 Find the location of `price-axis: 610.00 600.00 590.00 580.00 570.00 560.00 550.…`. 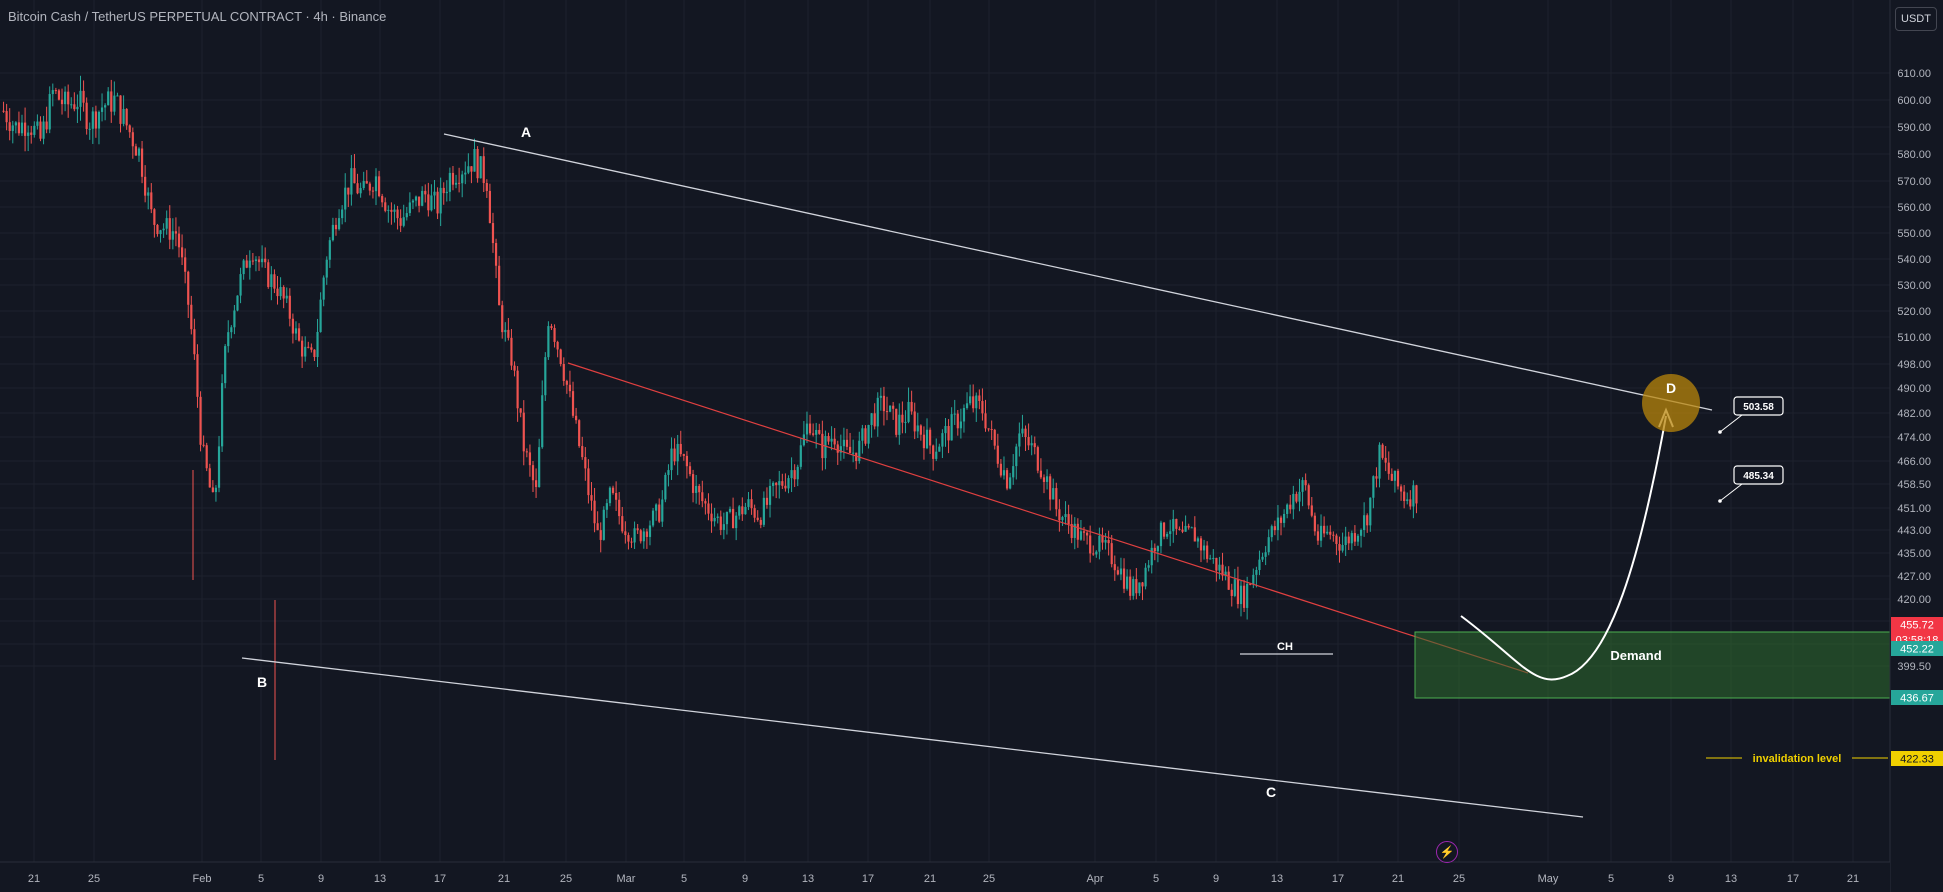

price-axis: 610.00 600.00 590.00 580.00 570.00 560.00 550.… is located at coordinates (1916, 446).